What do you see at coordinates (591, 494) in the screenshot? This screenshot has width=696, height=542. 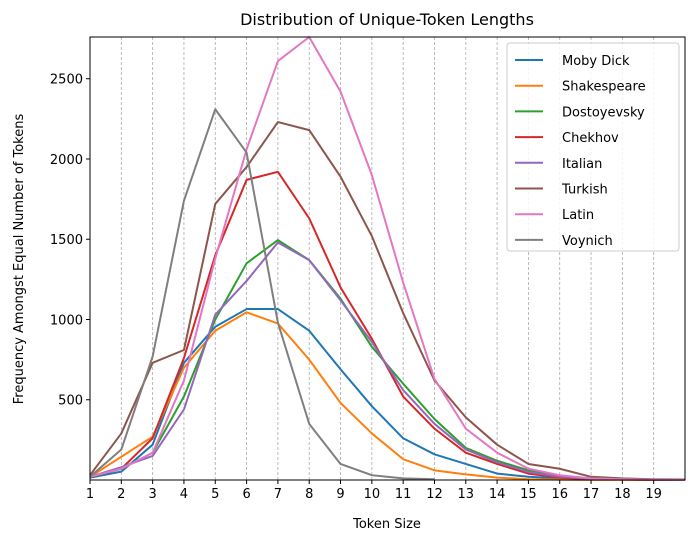 I see `x-tick-label: 17` at bounding box center [591, 494].